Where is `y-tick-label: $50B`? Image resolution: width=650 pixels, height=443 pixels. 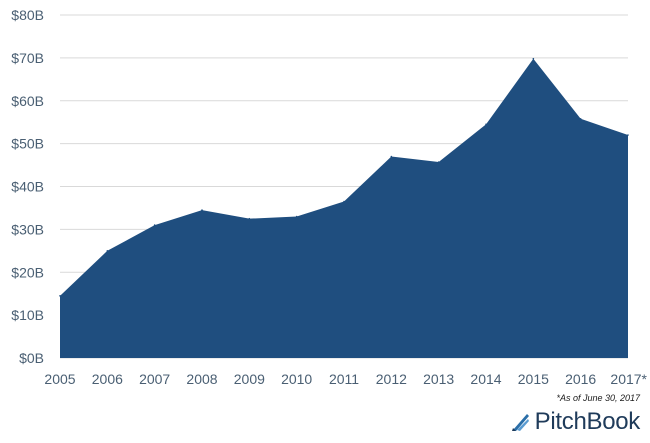 y-tick-label: $50B is located at coordinates (27, 144).